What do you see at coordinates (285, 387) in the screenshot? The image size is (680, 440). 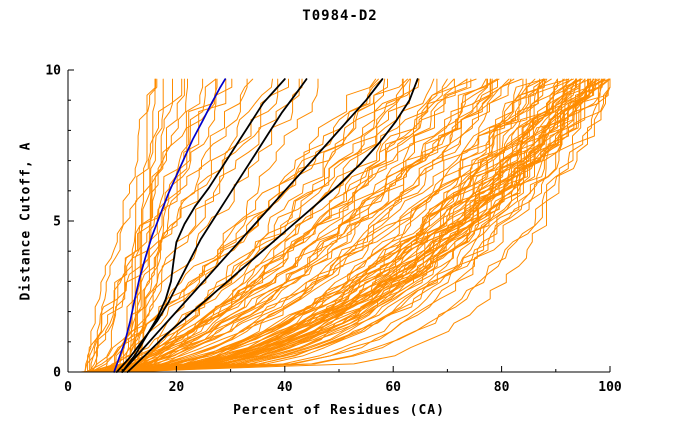 I see `svg-text: 40` at bounding box center [285, 387].